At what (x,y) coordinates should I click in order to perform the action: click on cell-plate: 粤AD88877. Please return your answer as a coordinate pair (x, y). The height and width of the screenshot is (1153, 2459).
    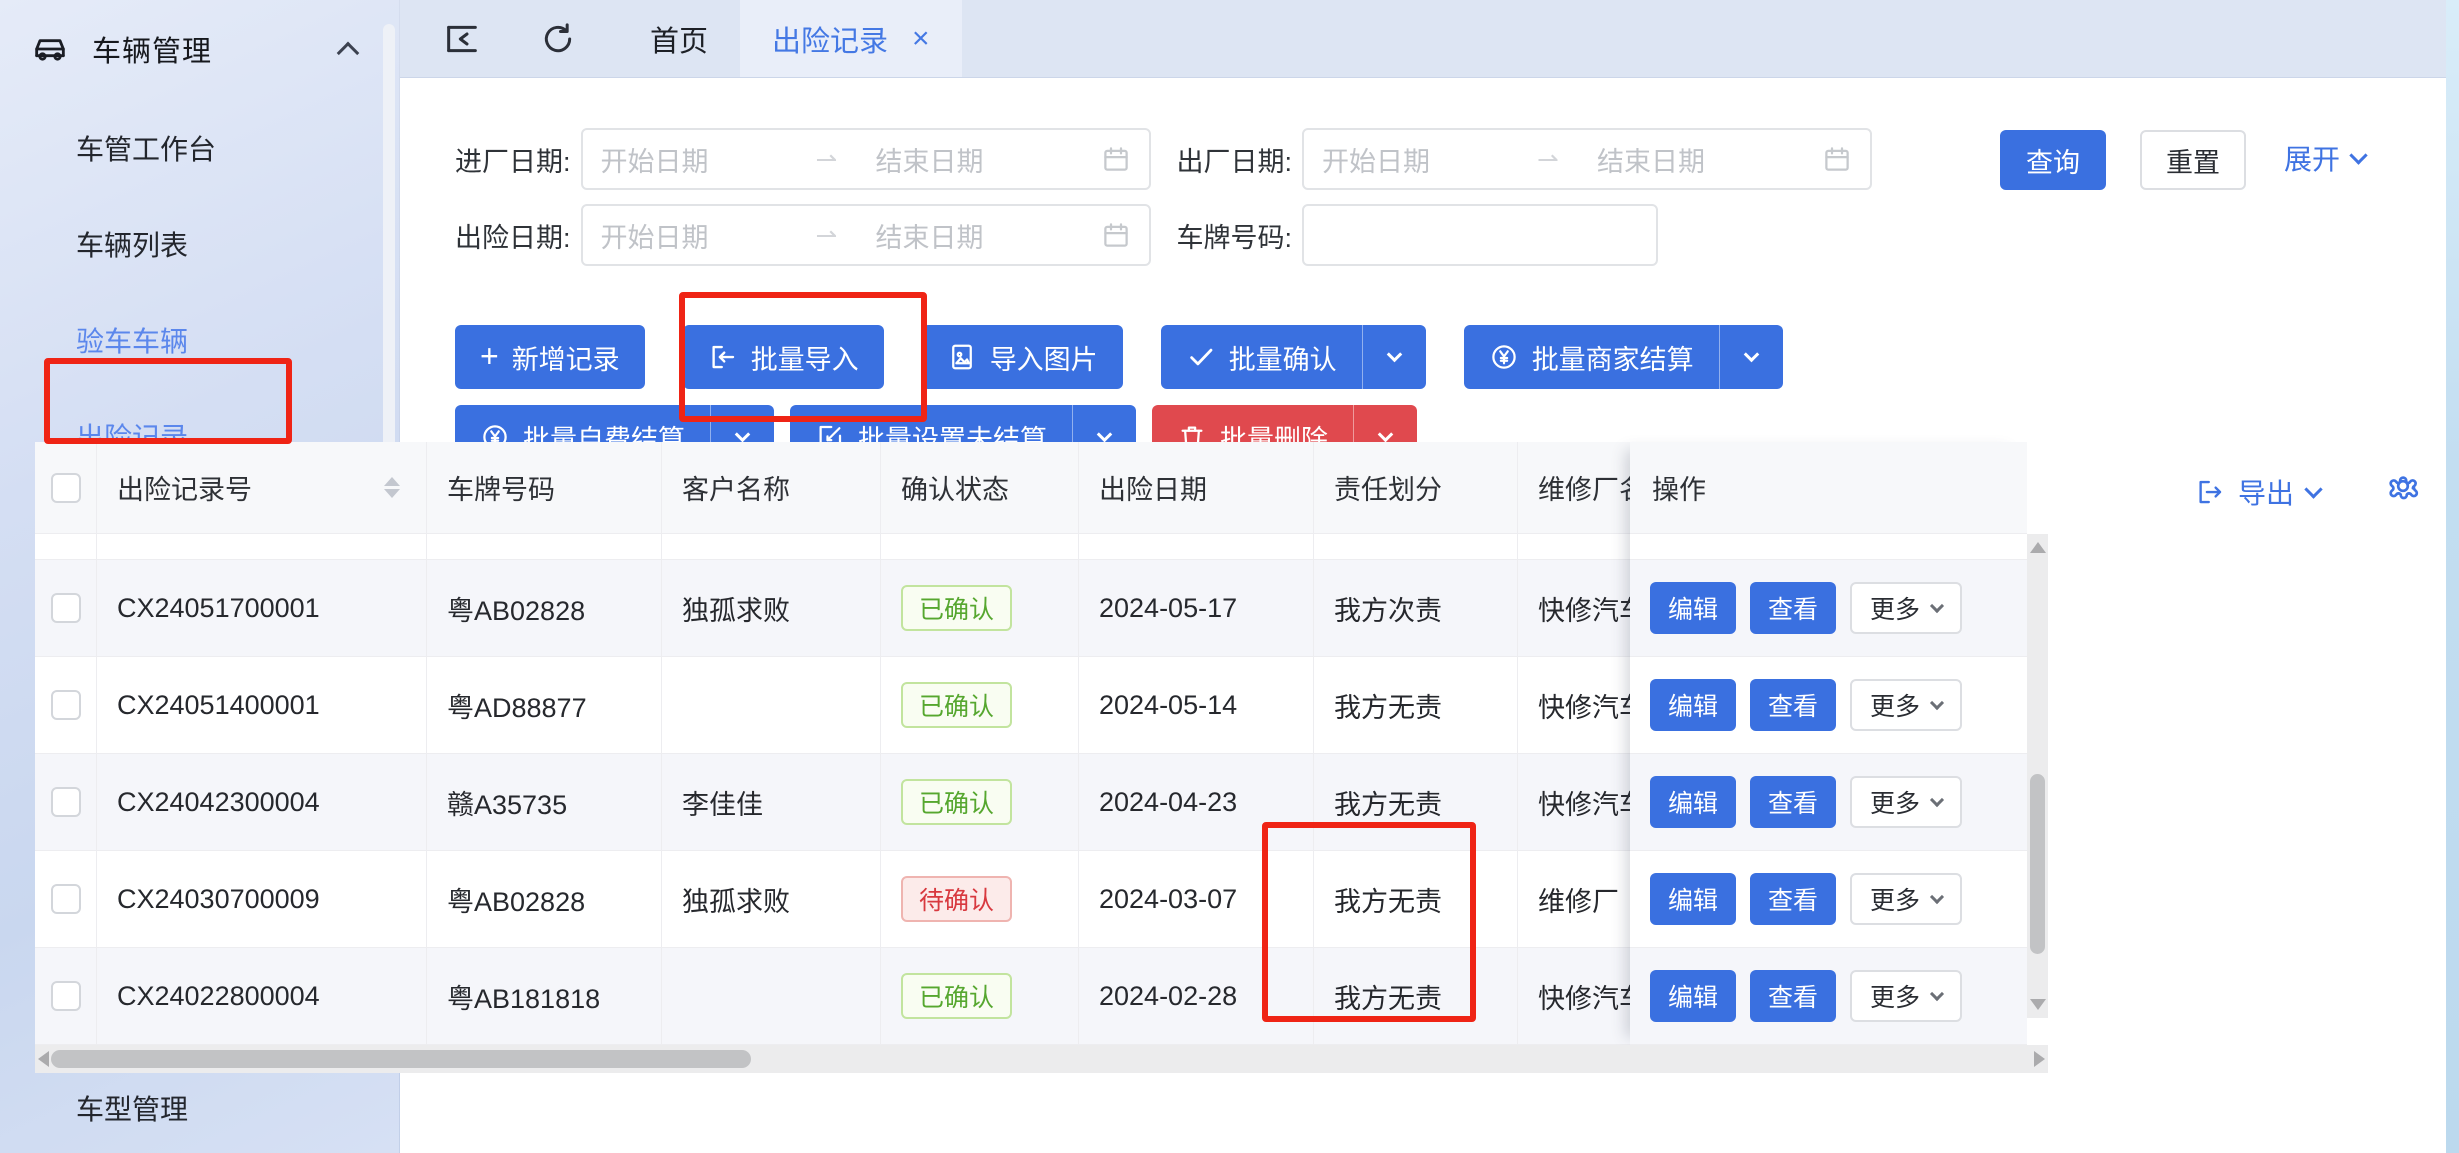
    Looking at the image, I should click on (544, 705).